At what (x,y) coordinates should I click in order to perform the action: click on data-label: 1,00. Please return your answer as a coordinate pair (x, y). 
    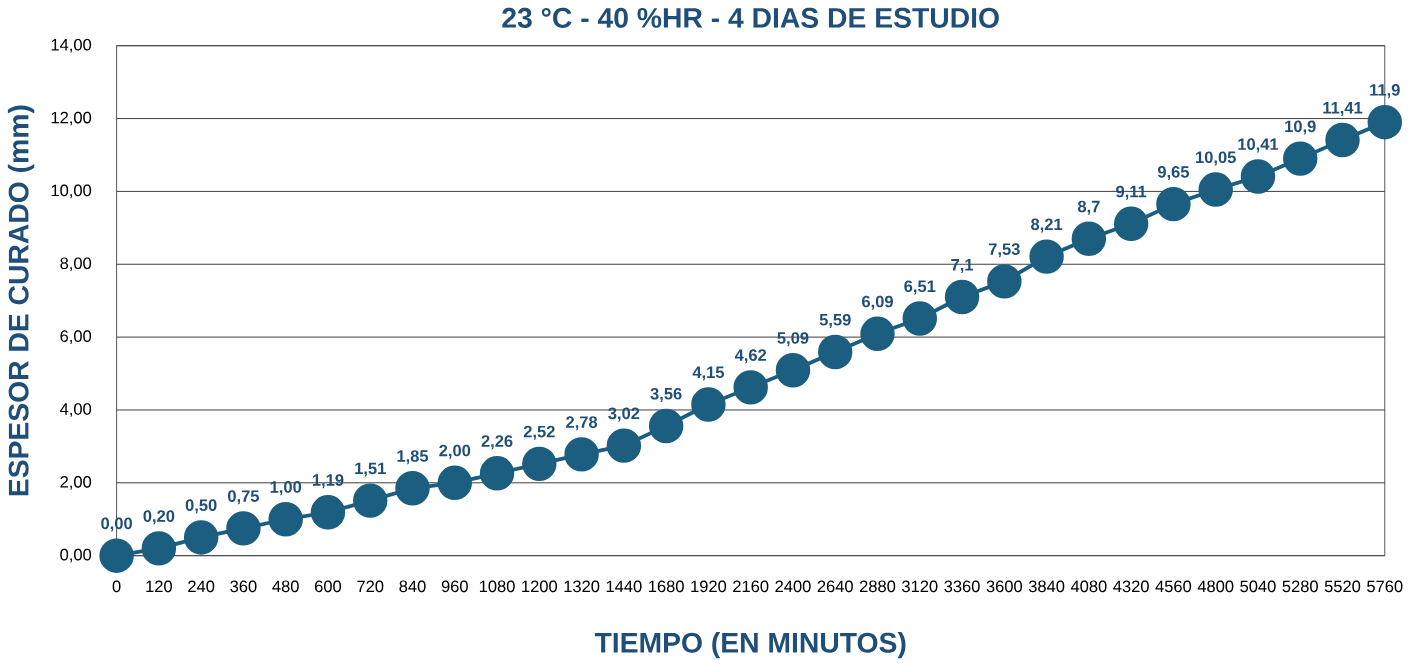
    Looking at the image, I should click on (286, 488).